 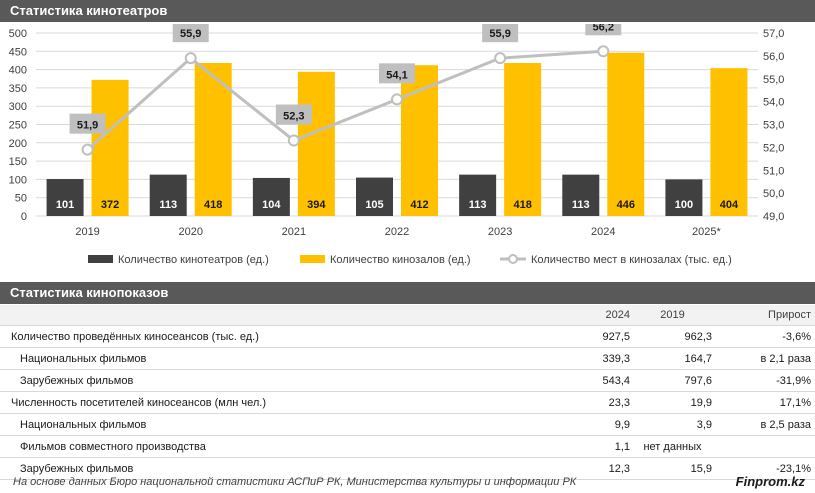 What do you see at coordinates (765, 380) in the screenshot?
I see `growth-value: -31,9%` at bounding box center [765, 380].